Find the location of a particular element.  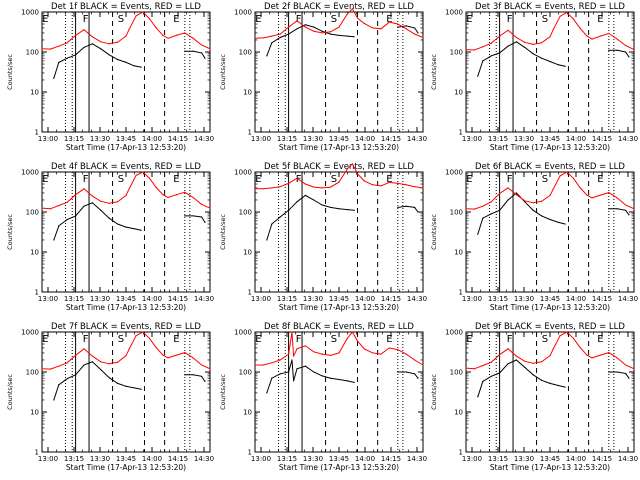

x-tick-label: 13:45 is located at coordinates (339, 139).